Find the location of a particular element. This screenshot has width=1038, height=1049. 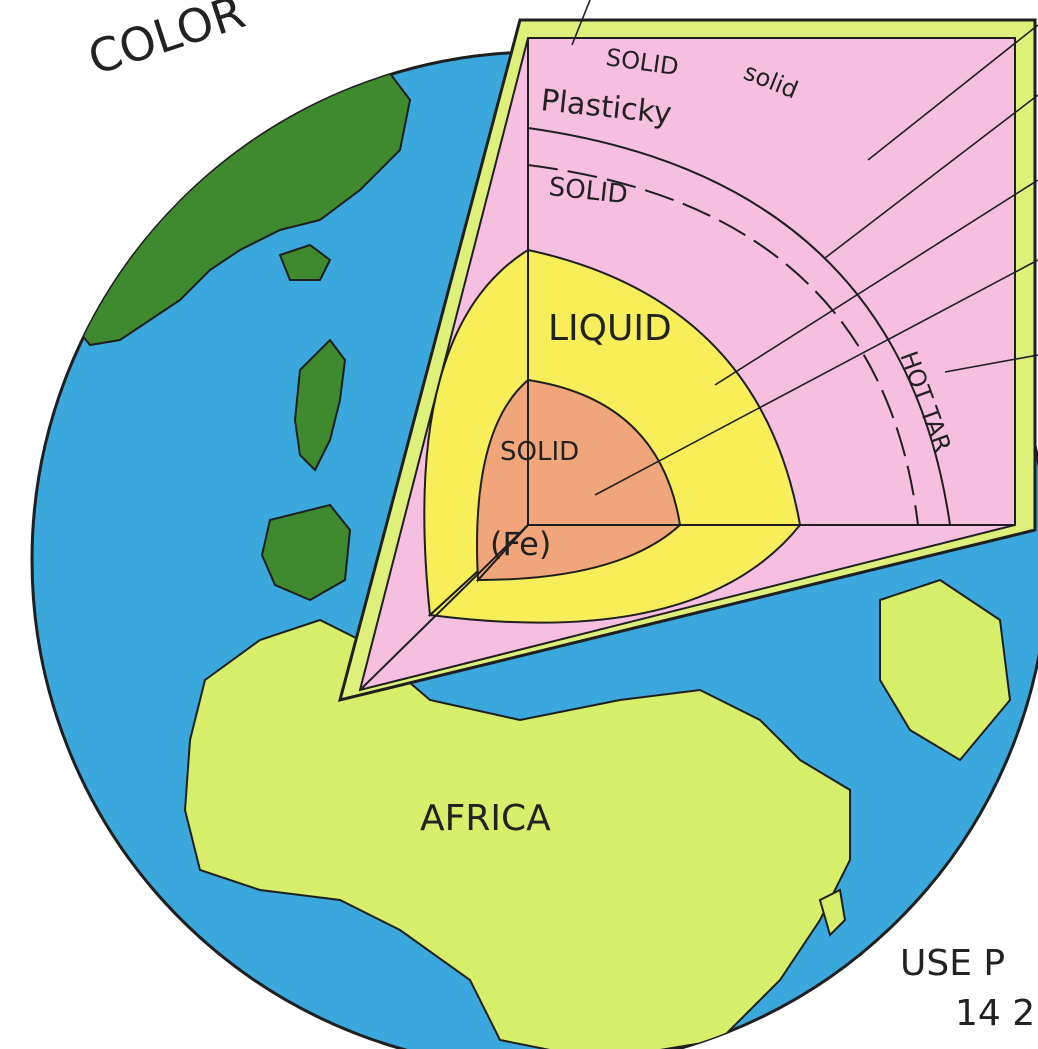

mantle-dashed-boundary is located at coordinates (723, 345).